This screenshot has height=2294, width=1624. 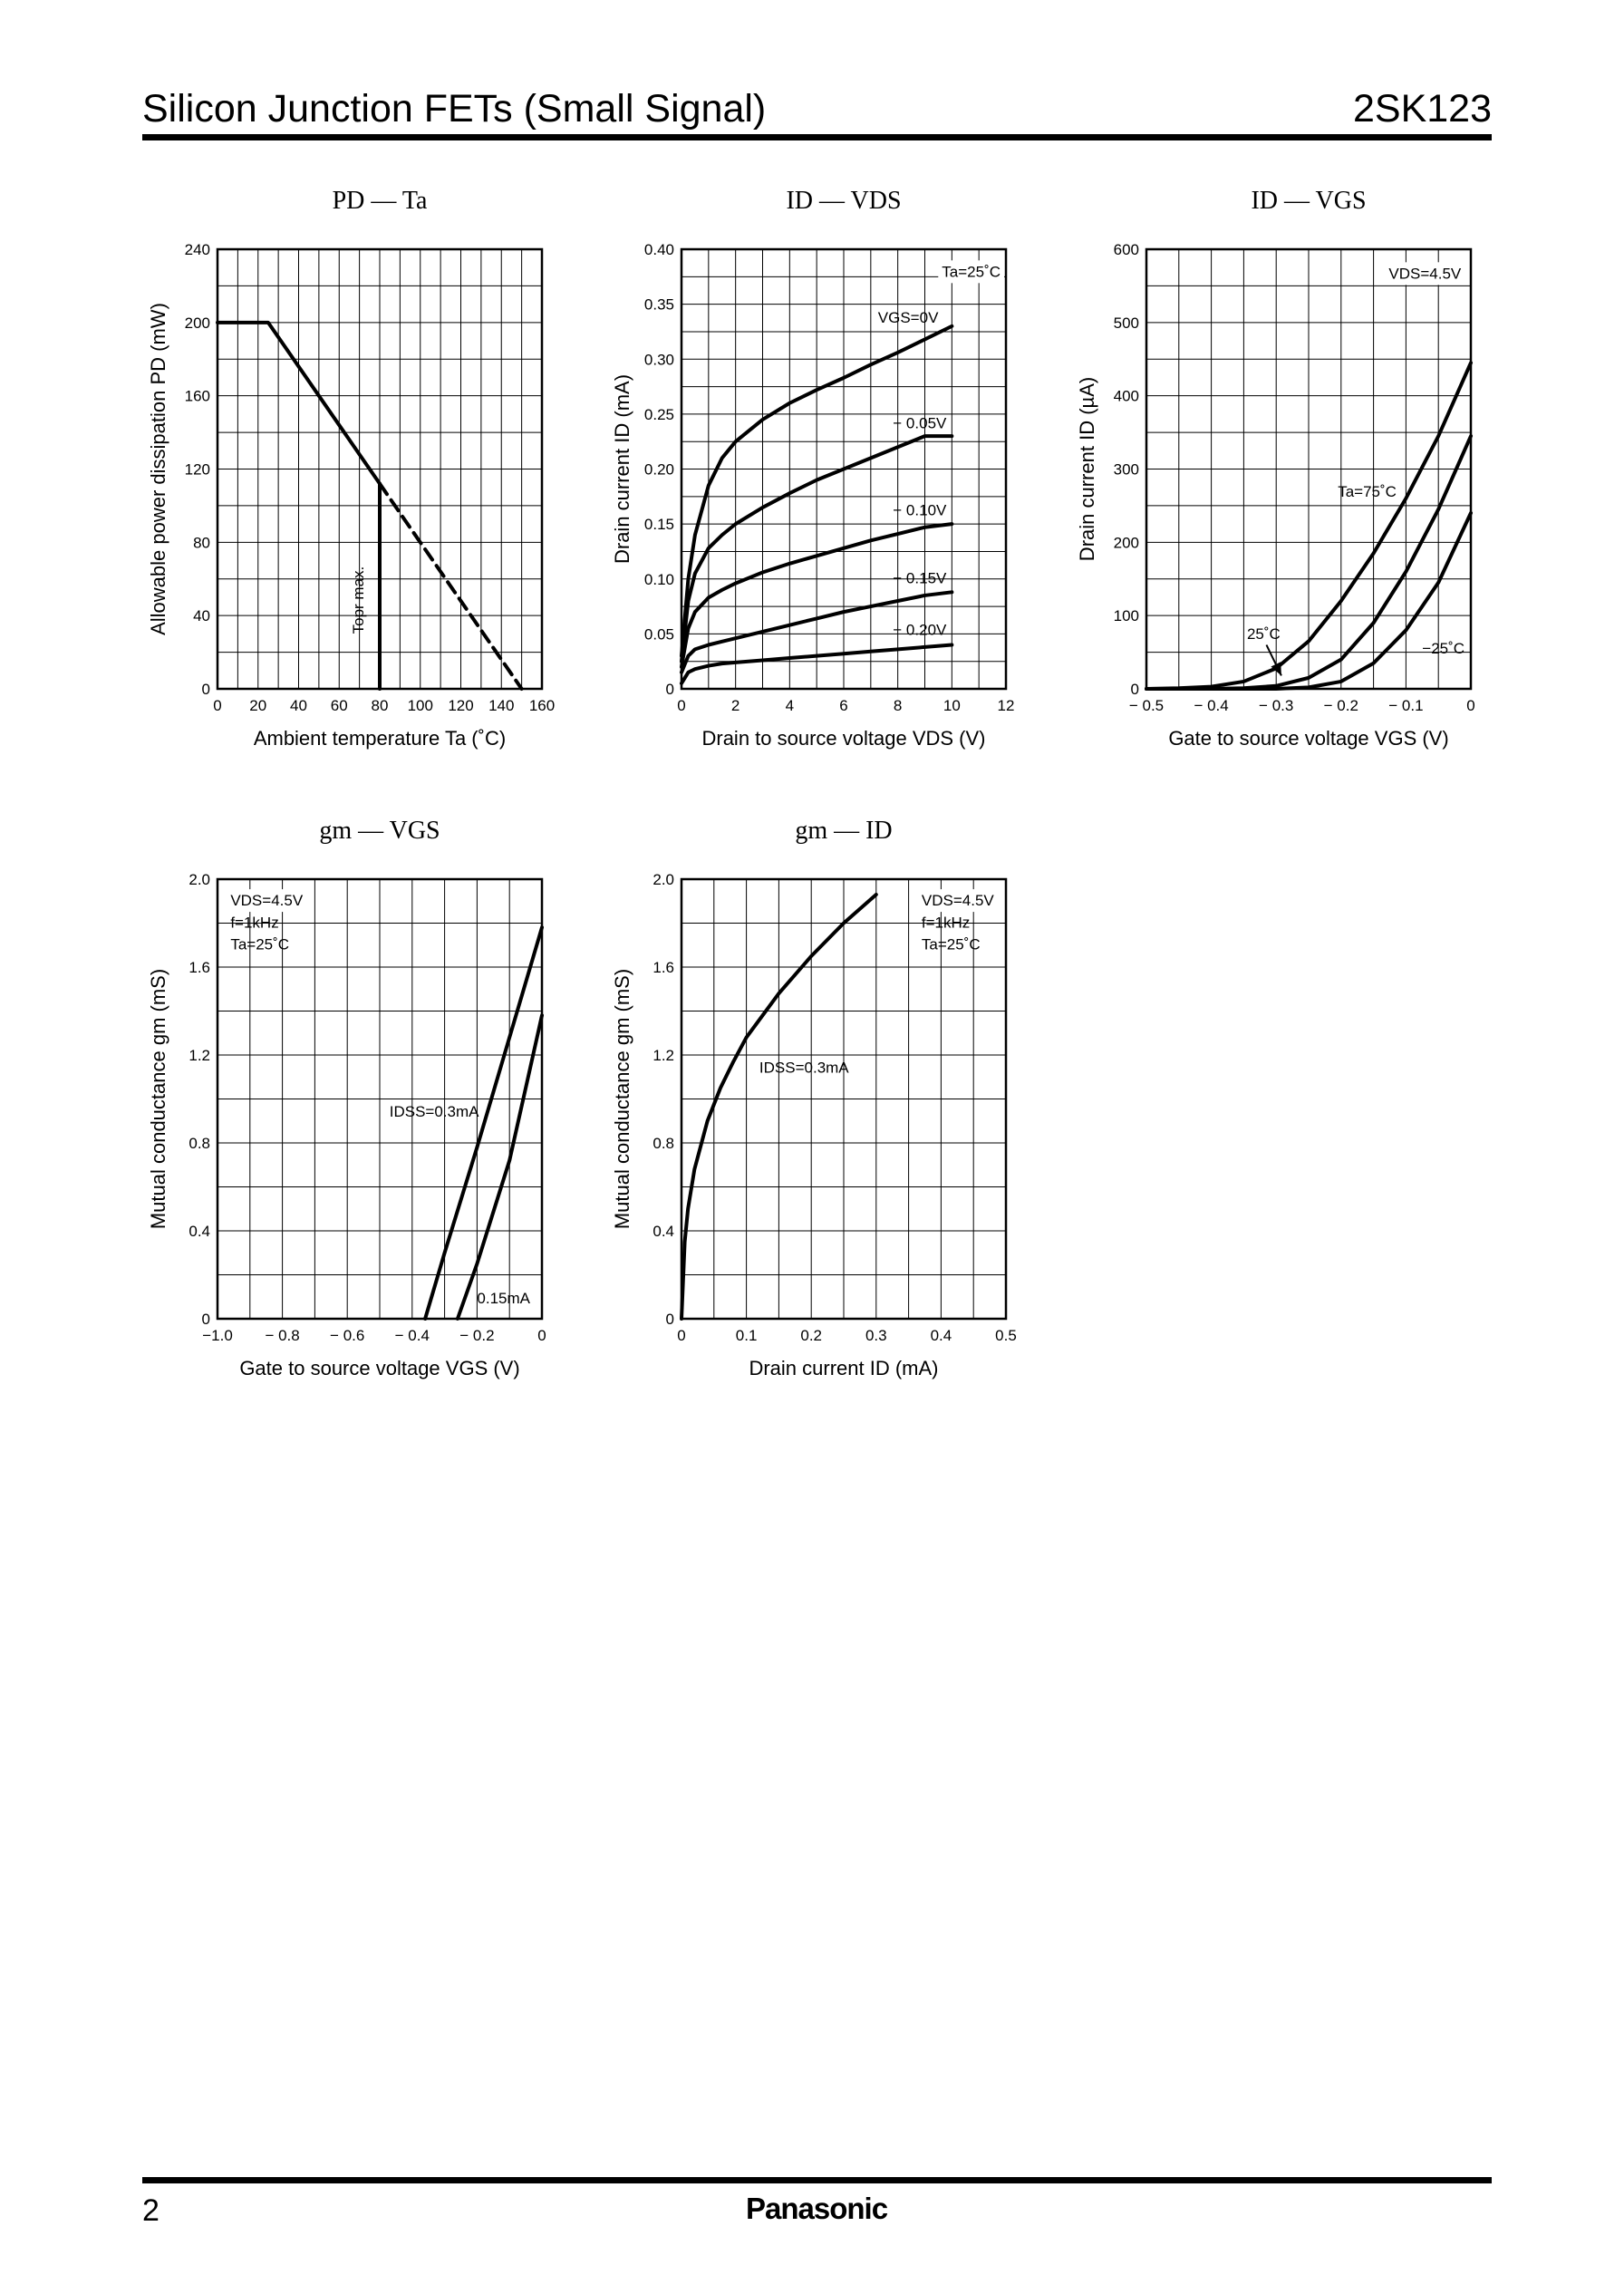 What do you see at coordinates (257, 705) in the screenshot?
I see `x-tick-label: 20` at bounding box center [257, 705].